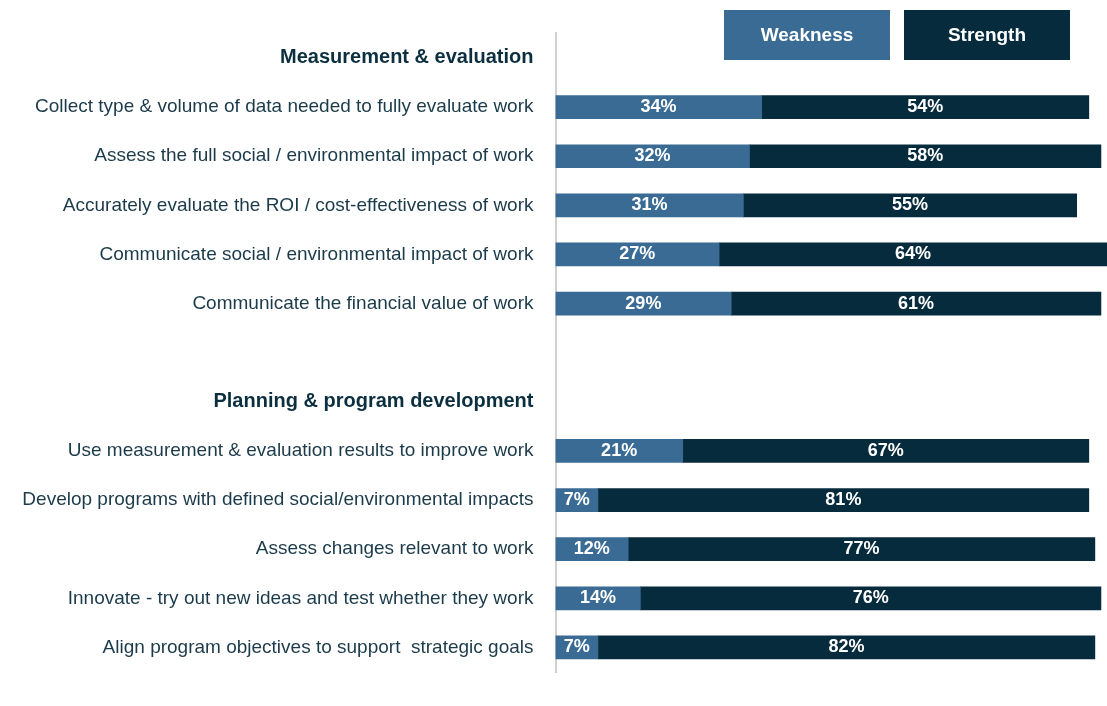 The image size is (1107, 706). I want to click on y-tick-label: Assess changes relevant to work, so click(394, 548).